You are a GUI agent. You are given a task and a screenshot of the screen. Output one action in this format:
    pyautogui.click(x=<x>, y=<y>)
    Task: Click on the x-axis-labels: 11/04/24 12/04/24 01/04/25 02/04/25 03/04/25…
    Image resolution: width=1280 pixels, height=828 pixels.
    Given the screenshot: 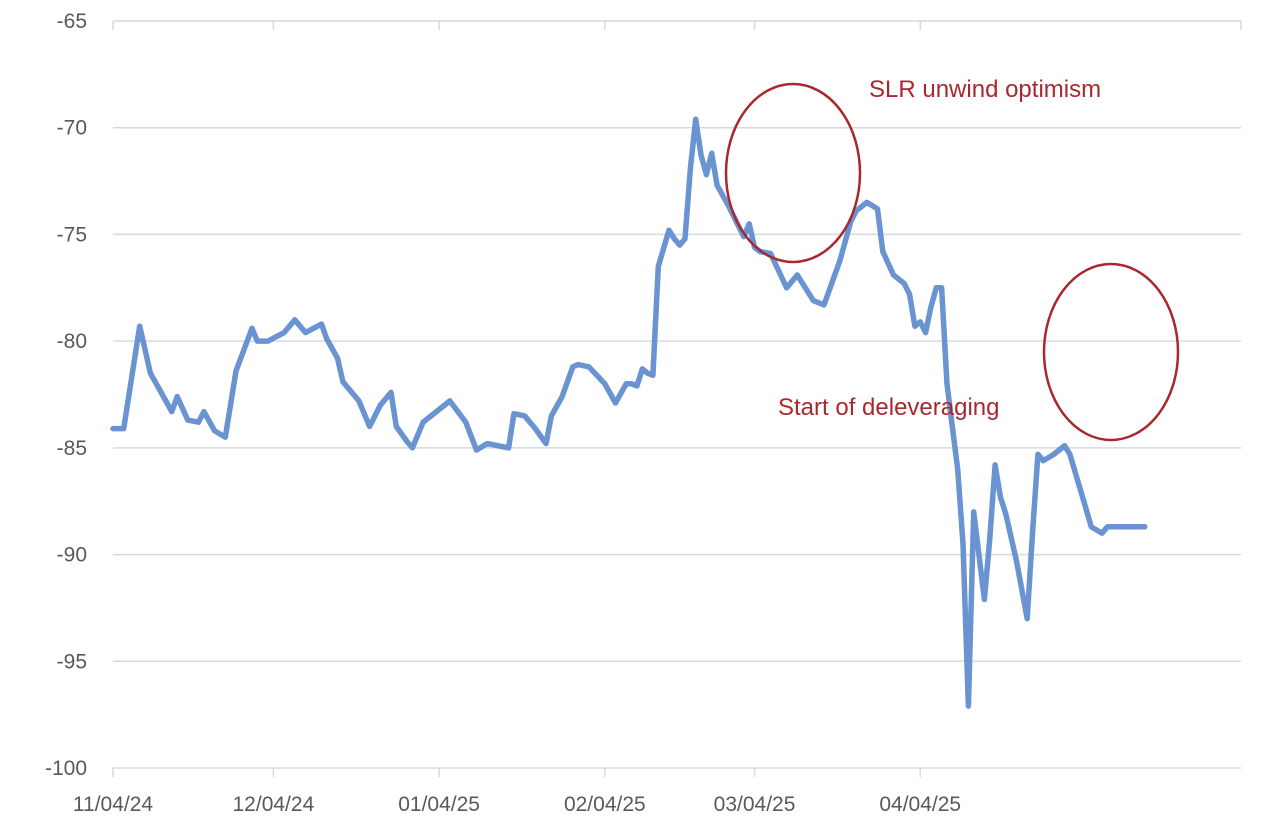 What is the action you would take?
    pyautogui.click(x=517, y=804)
    